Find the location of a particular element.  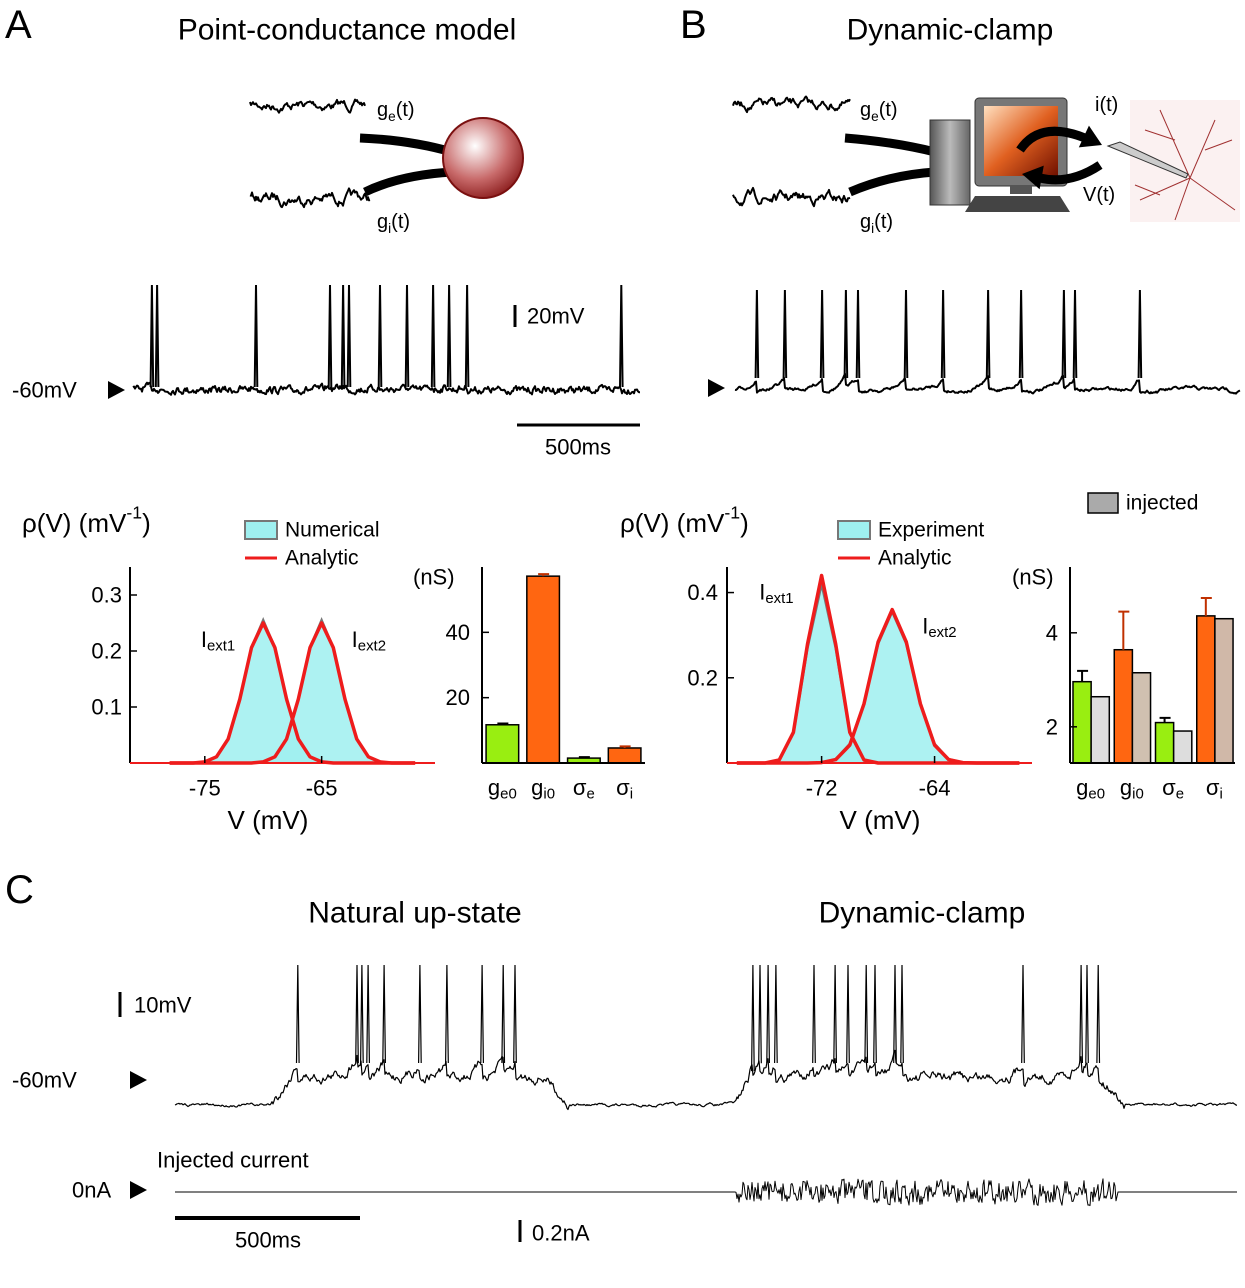

arrow-head is located at coordinates (1090, 136).